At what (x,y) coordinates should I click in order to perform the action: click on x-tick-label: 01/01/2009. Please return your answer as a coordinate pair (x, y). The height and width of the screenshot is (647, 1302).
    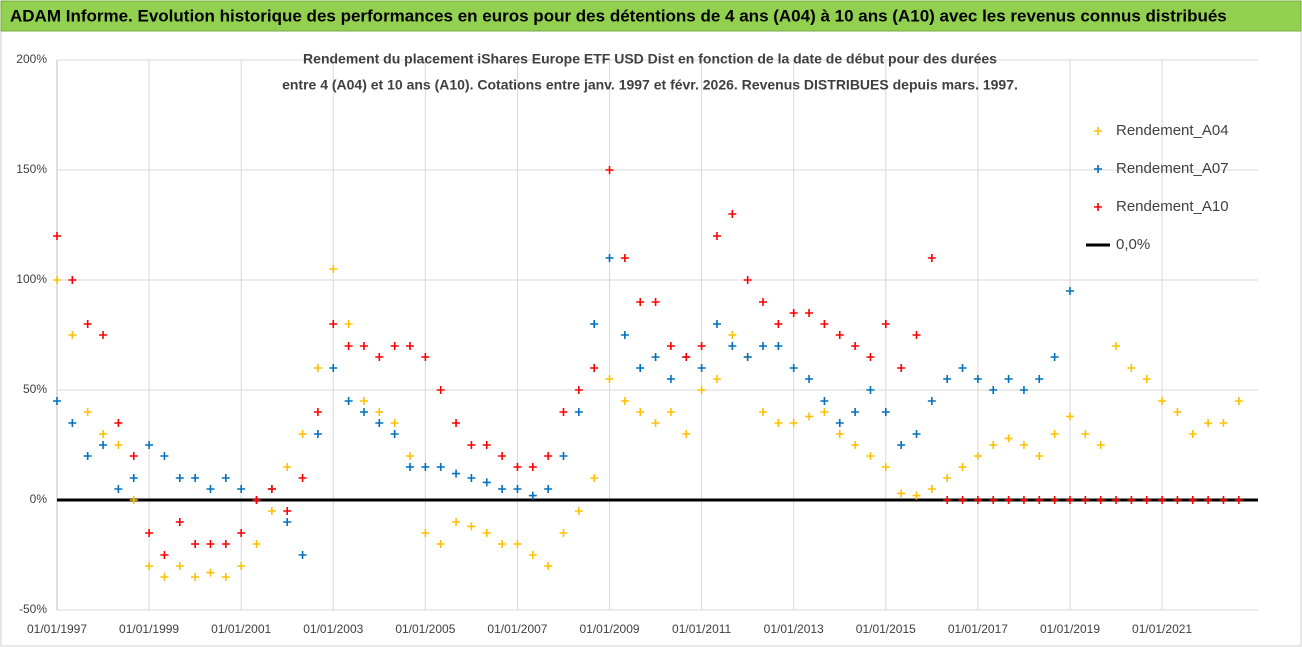
    Looking at the image, I should click on (610, 629).